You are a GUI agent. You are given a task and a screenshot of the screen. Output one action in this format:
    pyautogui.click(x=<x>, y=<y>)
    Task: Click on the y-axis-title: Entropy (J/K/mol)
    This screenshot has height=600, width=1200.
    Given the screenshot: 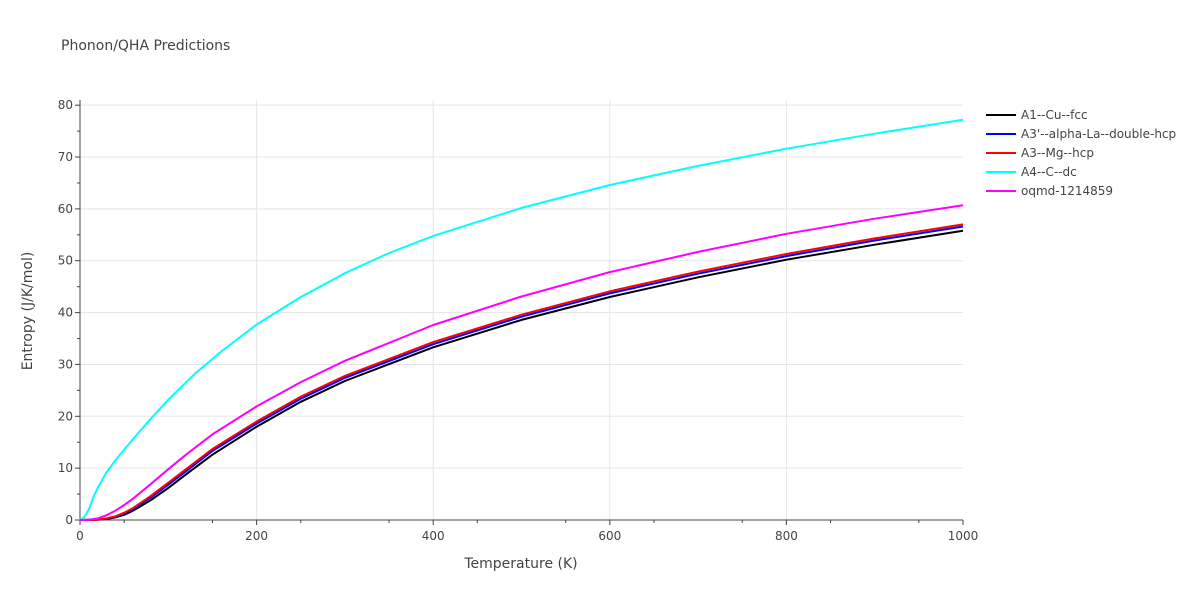 What is the action you would take?
    pyautogui.click(x=28, y=311)
    